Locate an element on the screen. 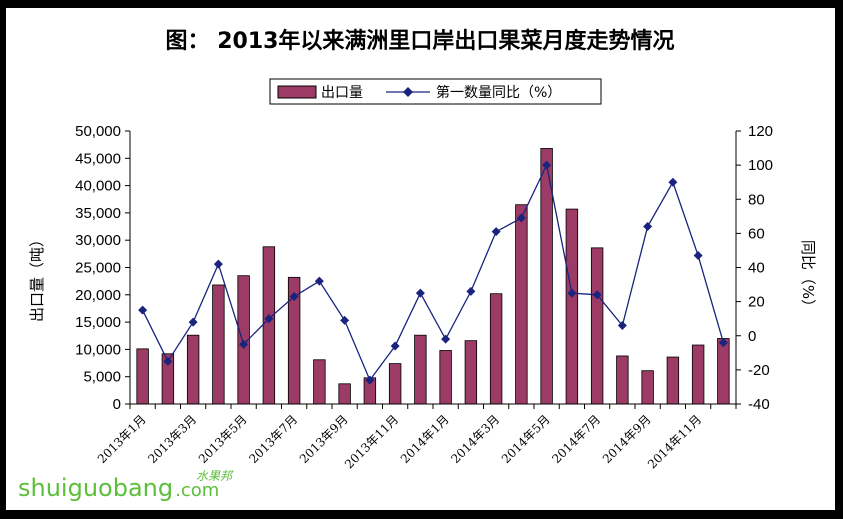  legend-box is located at coordinates (435, 91).